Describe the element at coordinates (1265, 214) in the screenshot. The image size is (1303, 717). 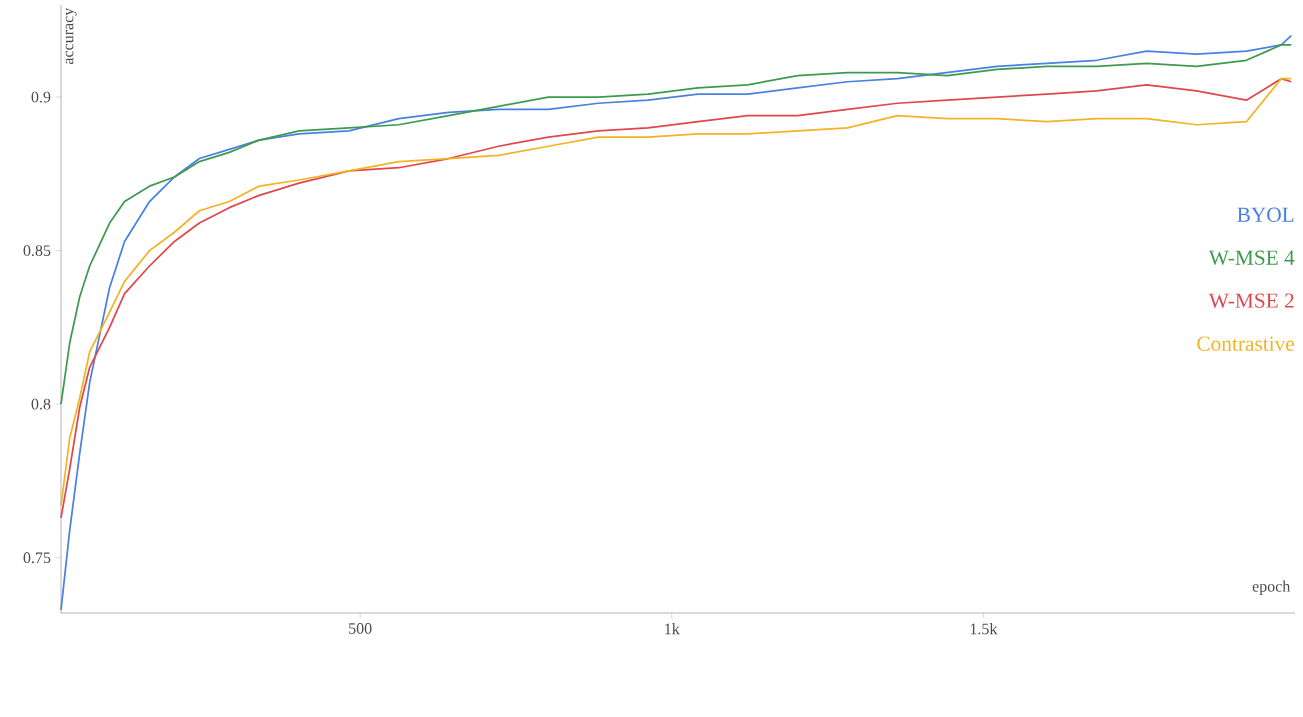
I see `text: BYOL` at that location.